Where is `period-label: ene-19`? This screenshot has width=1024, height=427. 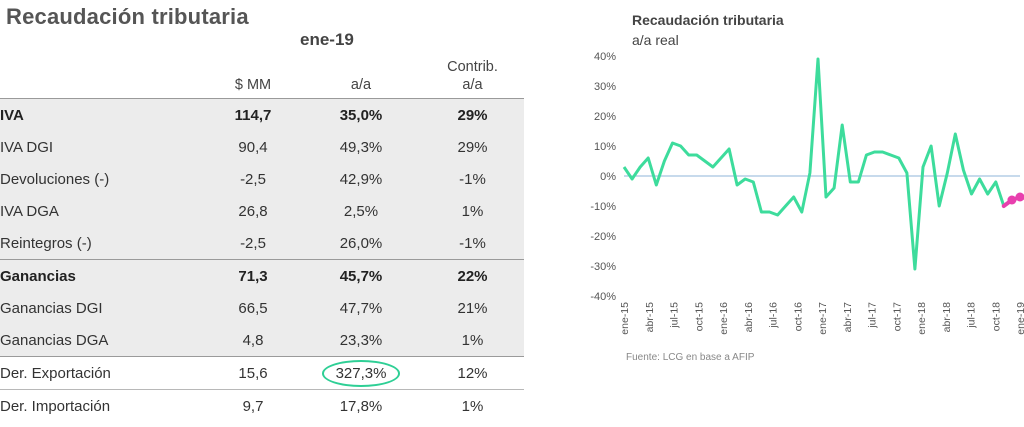
period-label: ene-19 is located at coordinates (327, 39).